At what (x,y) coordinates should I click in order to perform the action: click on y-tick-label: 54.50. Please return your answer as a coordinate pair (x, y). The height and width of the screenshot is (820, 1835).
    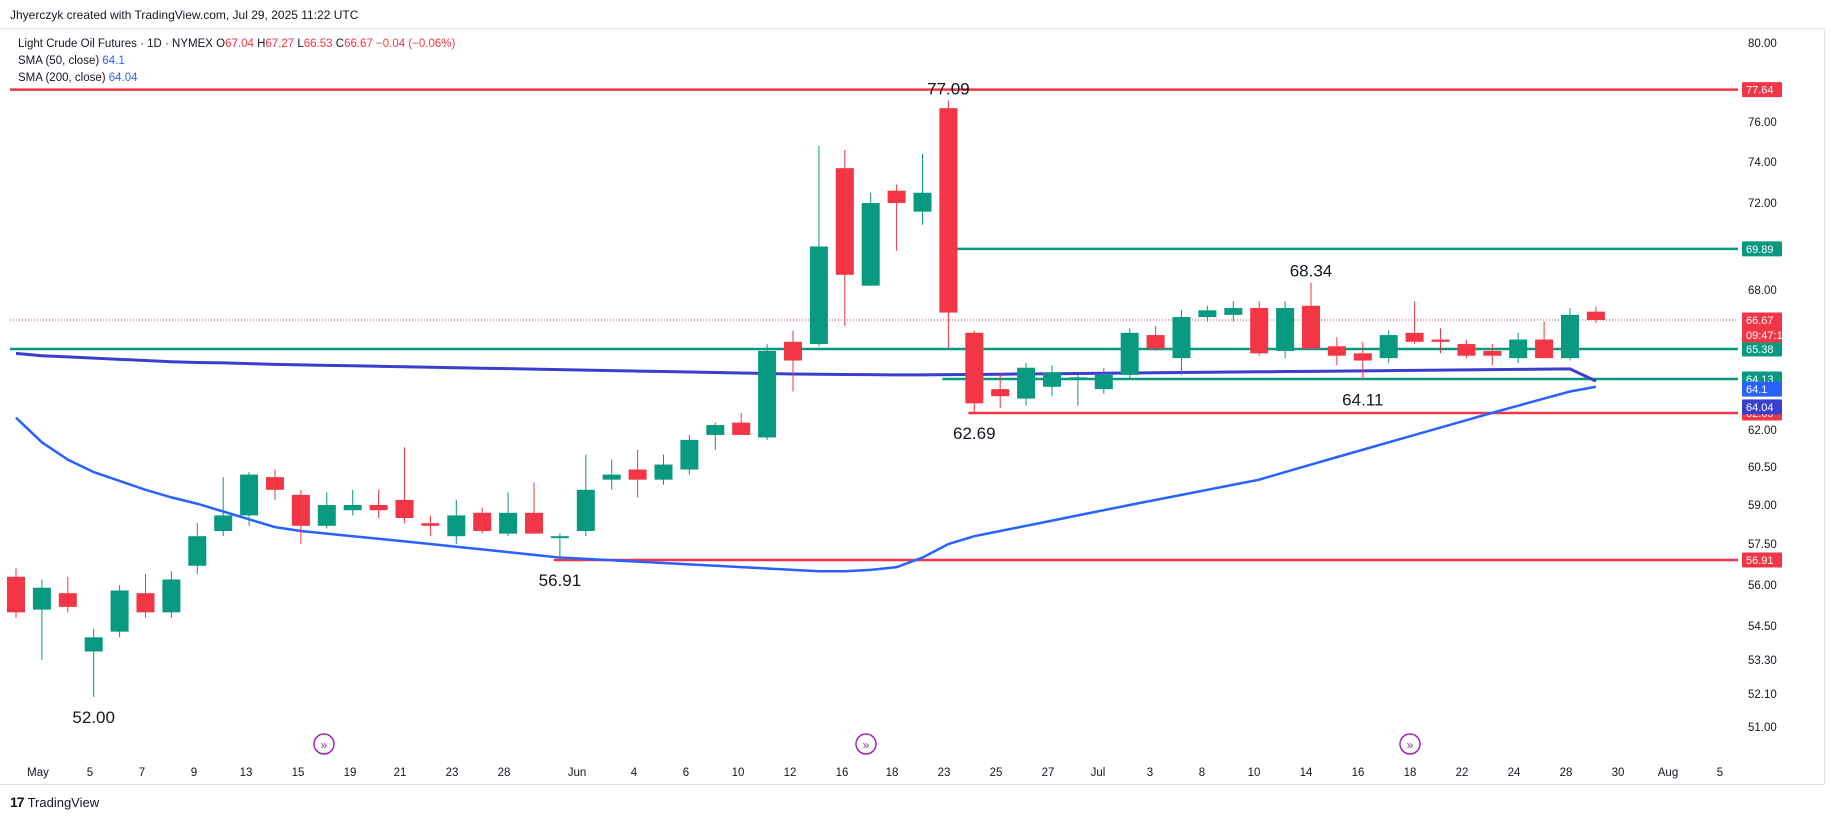
    Looking at the image, I should click on (1762, 627).